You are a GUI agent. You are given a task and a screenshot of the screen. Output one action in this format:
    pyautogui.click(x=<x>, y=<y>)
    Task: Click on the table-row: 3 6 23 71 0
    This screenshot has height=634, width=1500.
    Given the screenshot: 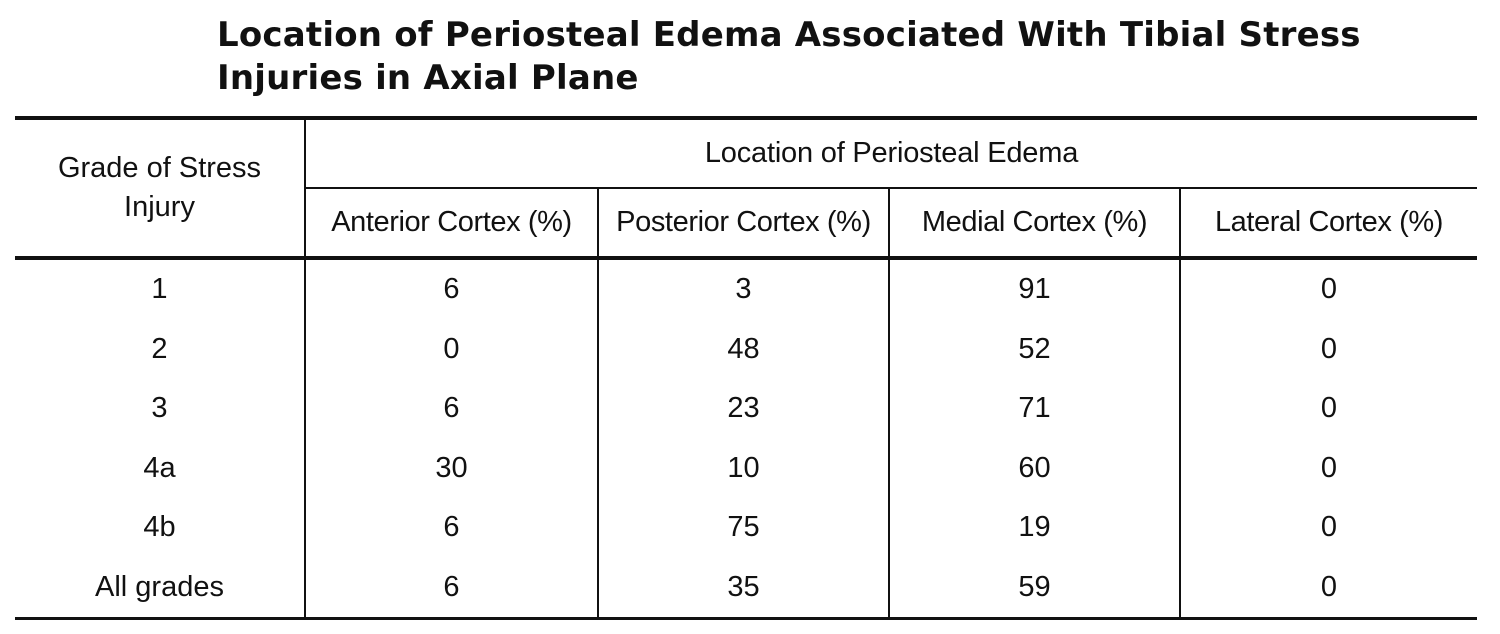 What is the action you would take?
    pyautogui.click(x=746, y=409)
    